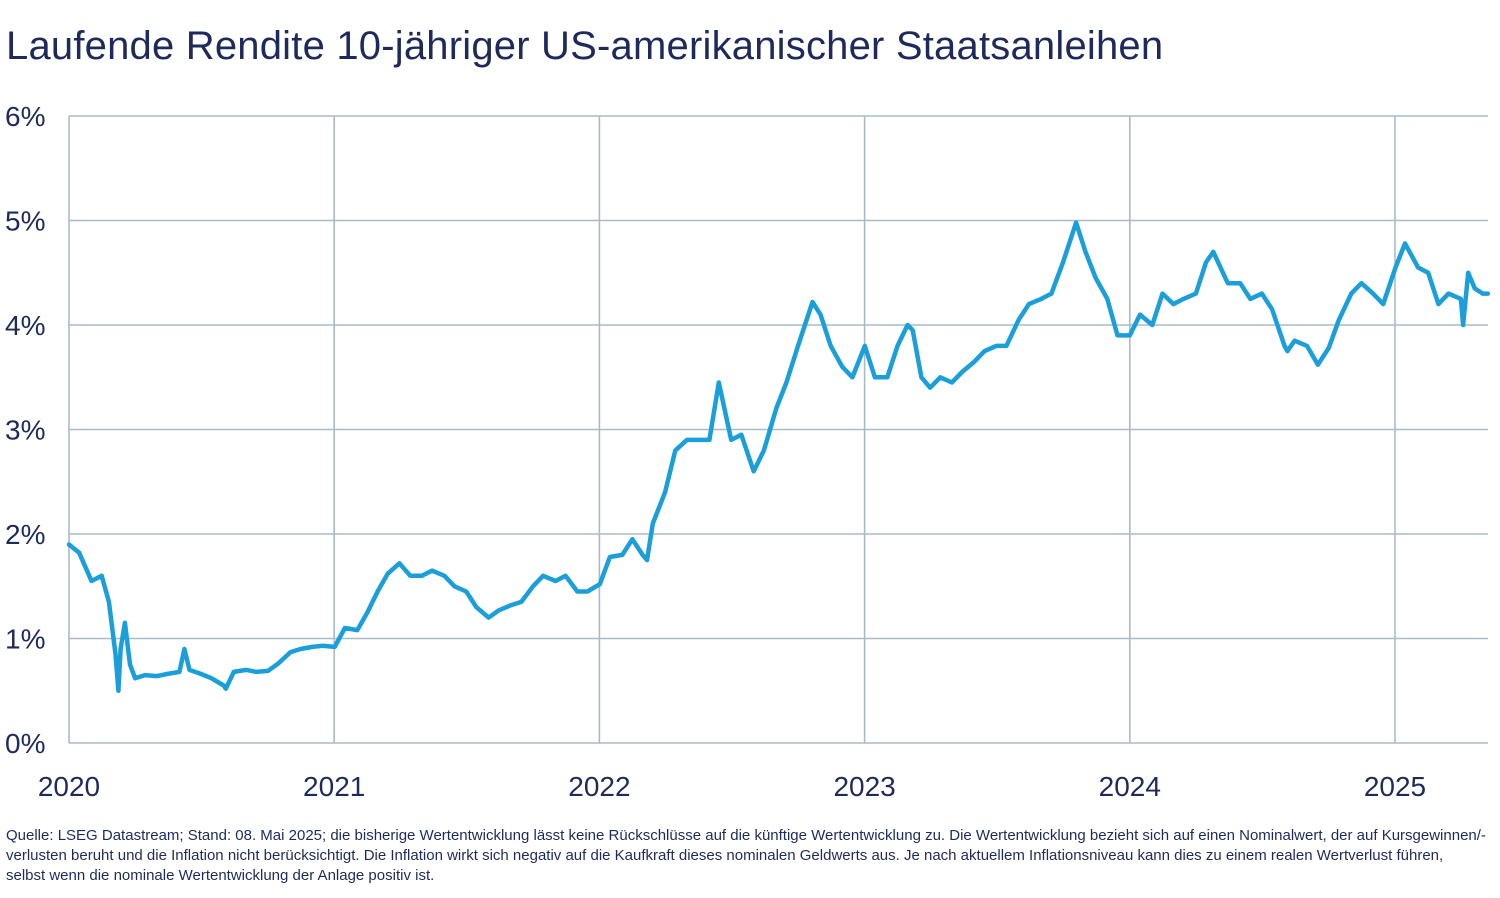  What do you see at coordinates (334, 786) in the screenshot?
I see `x-tick-label: 2021` at bounding box center [334, 786].